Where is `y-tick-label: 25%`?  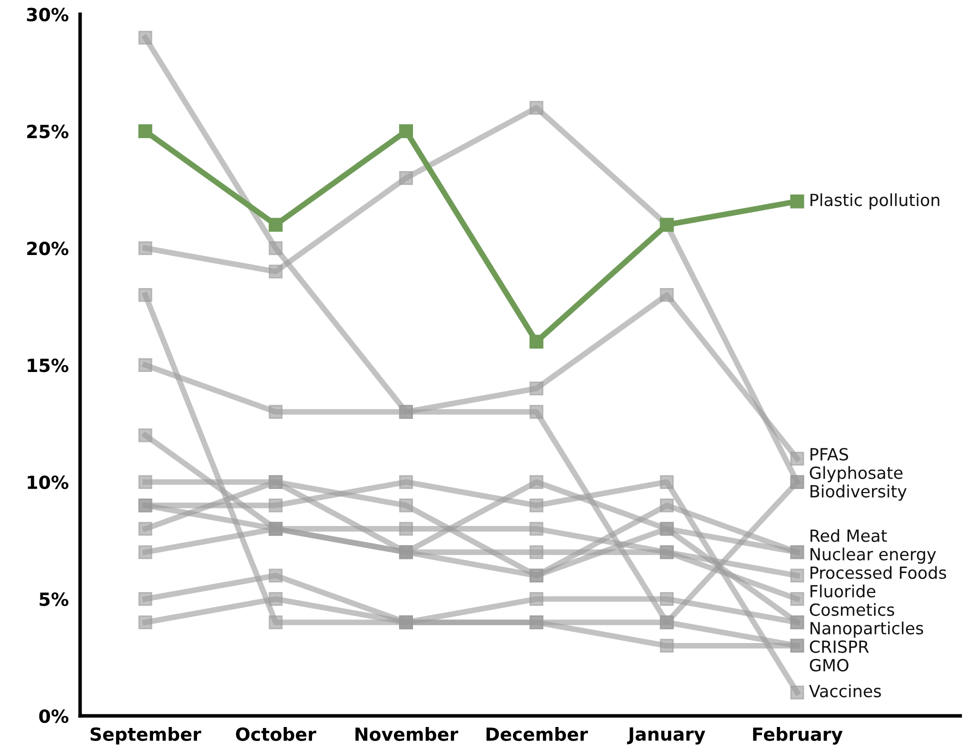 y-tick-label: 25% is located at coordinates (47, 131).